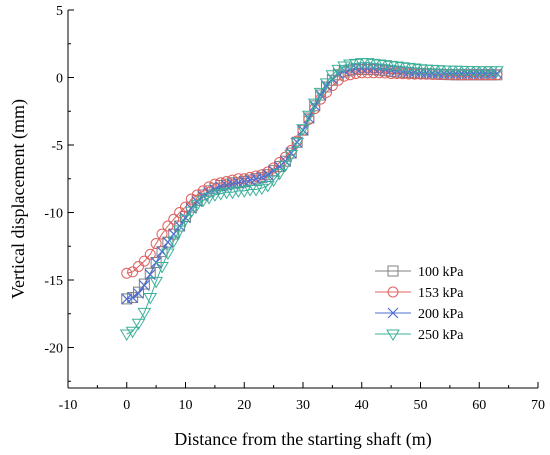  Describe the element at coordinates (53, 281) in the screenshot. I see `y-tick-label: -15` at that location.